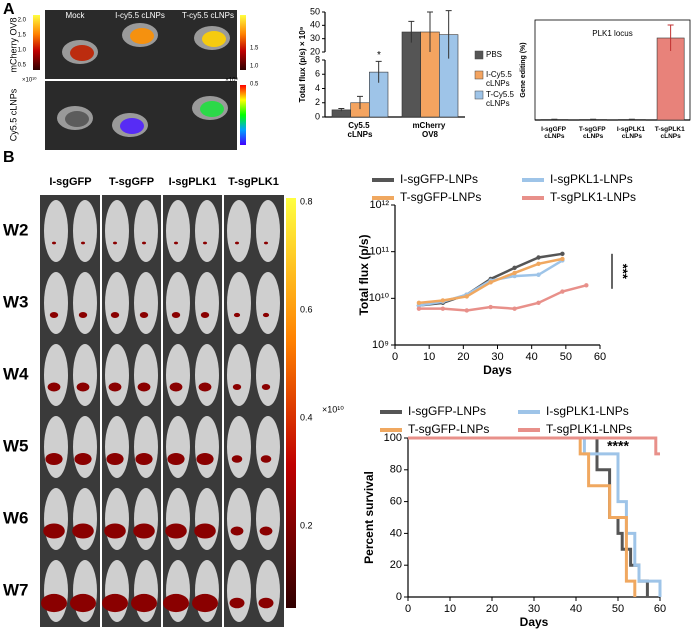  I want to click on y-tick-label: 10¹², so click(379, 205).